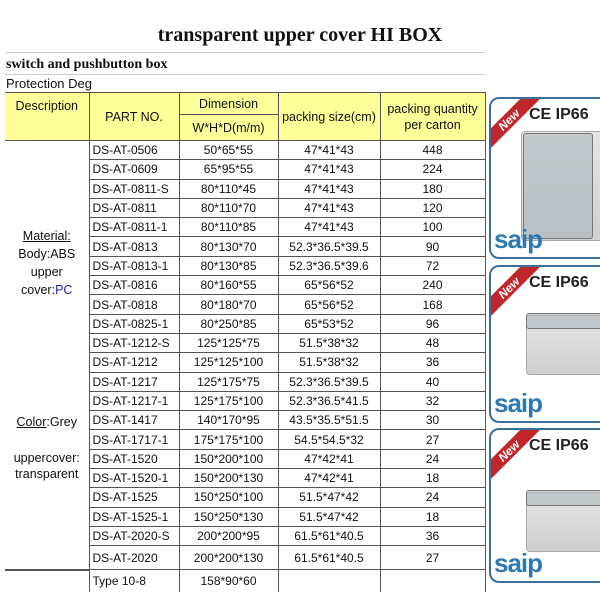 This screenshot has width=600, height=600. I want to click on cover-value: PC, so click(64, 290).